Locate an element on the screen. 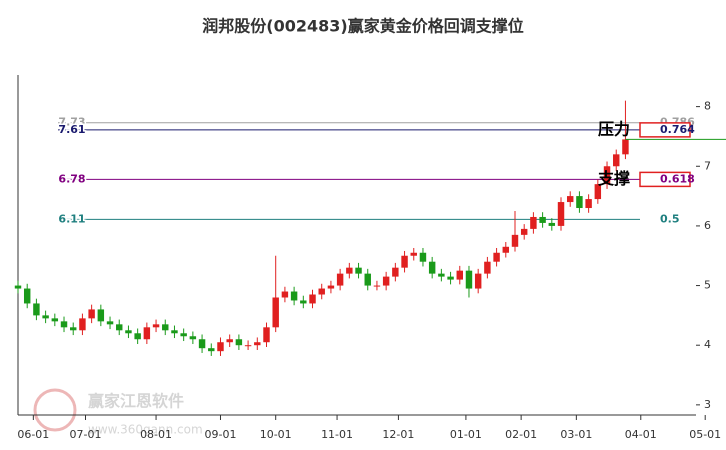 The width and height of the screenshot is (726, 450). x-tick-label: 10-01 is located at coordinates (276, 434).